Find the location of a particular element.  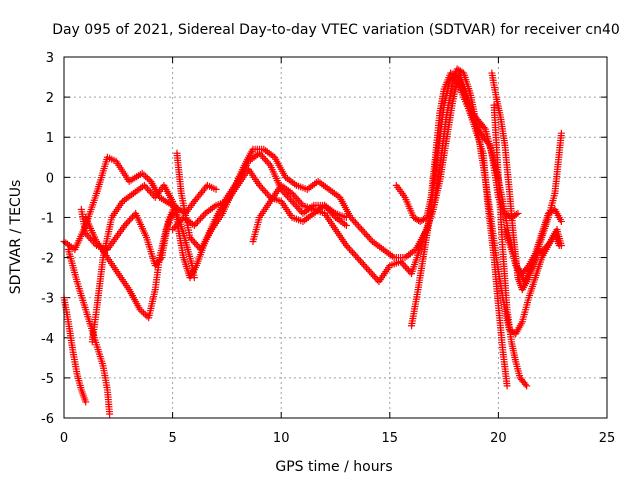

y-tick-label: -6 is located at coordinates (47, 419).